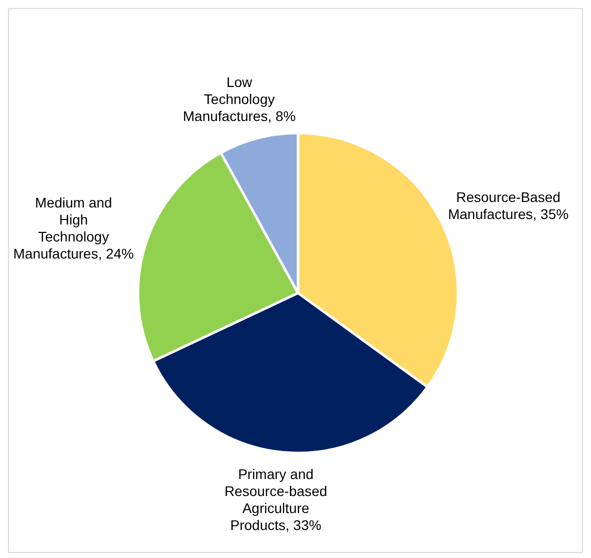  Describe the element at coordinates (508, 205) in the screenshot. I see `slice-label: Resource-Based Manufactures, 35%` at that location.